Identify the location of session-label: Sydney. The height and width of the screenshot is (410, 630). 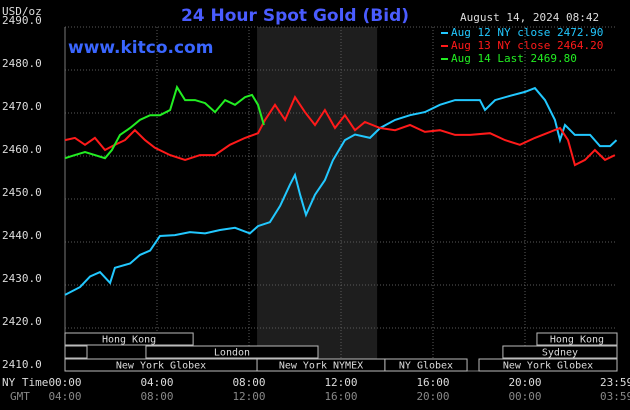
(560, 353).